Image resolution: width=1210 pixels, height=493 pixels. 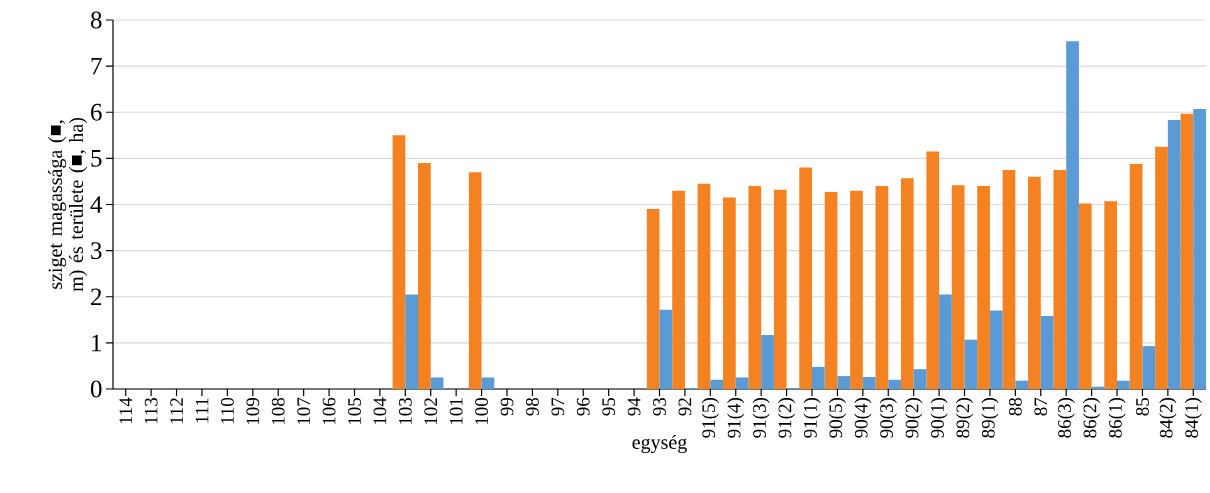 I want to click on x-tick-label: 99, so click(x=507, y=406).